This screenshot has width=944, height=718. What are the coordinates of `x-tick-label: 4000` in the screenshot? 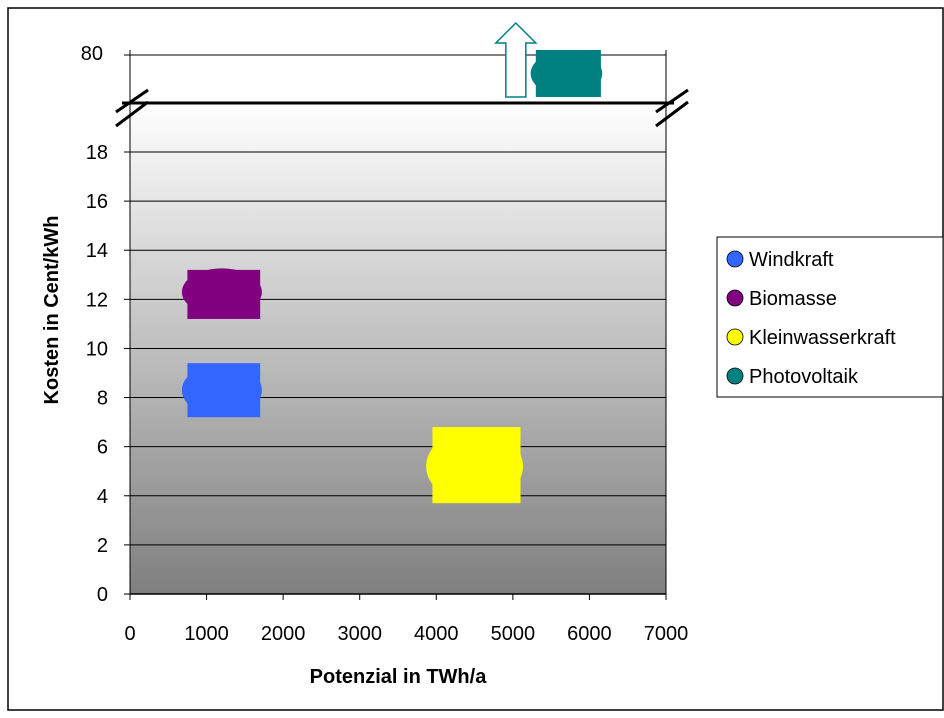 It's located at (436, 634).